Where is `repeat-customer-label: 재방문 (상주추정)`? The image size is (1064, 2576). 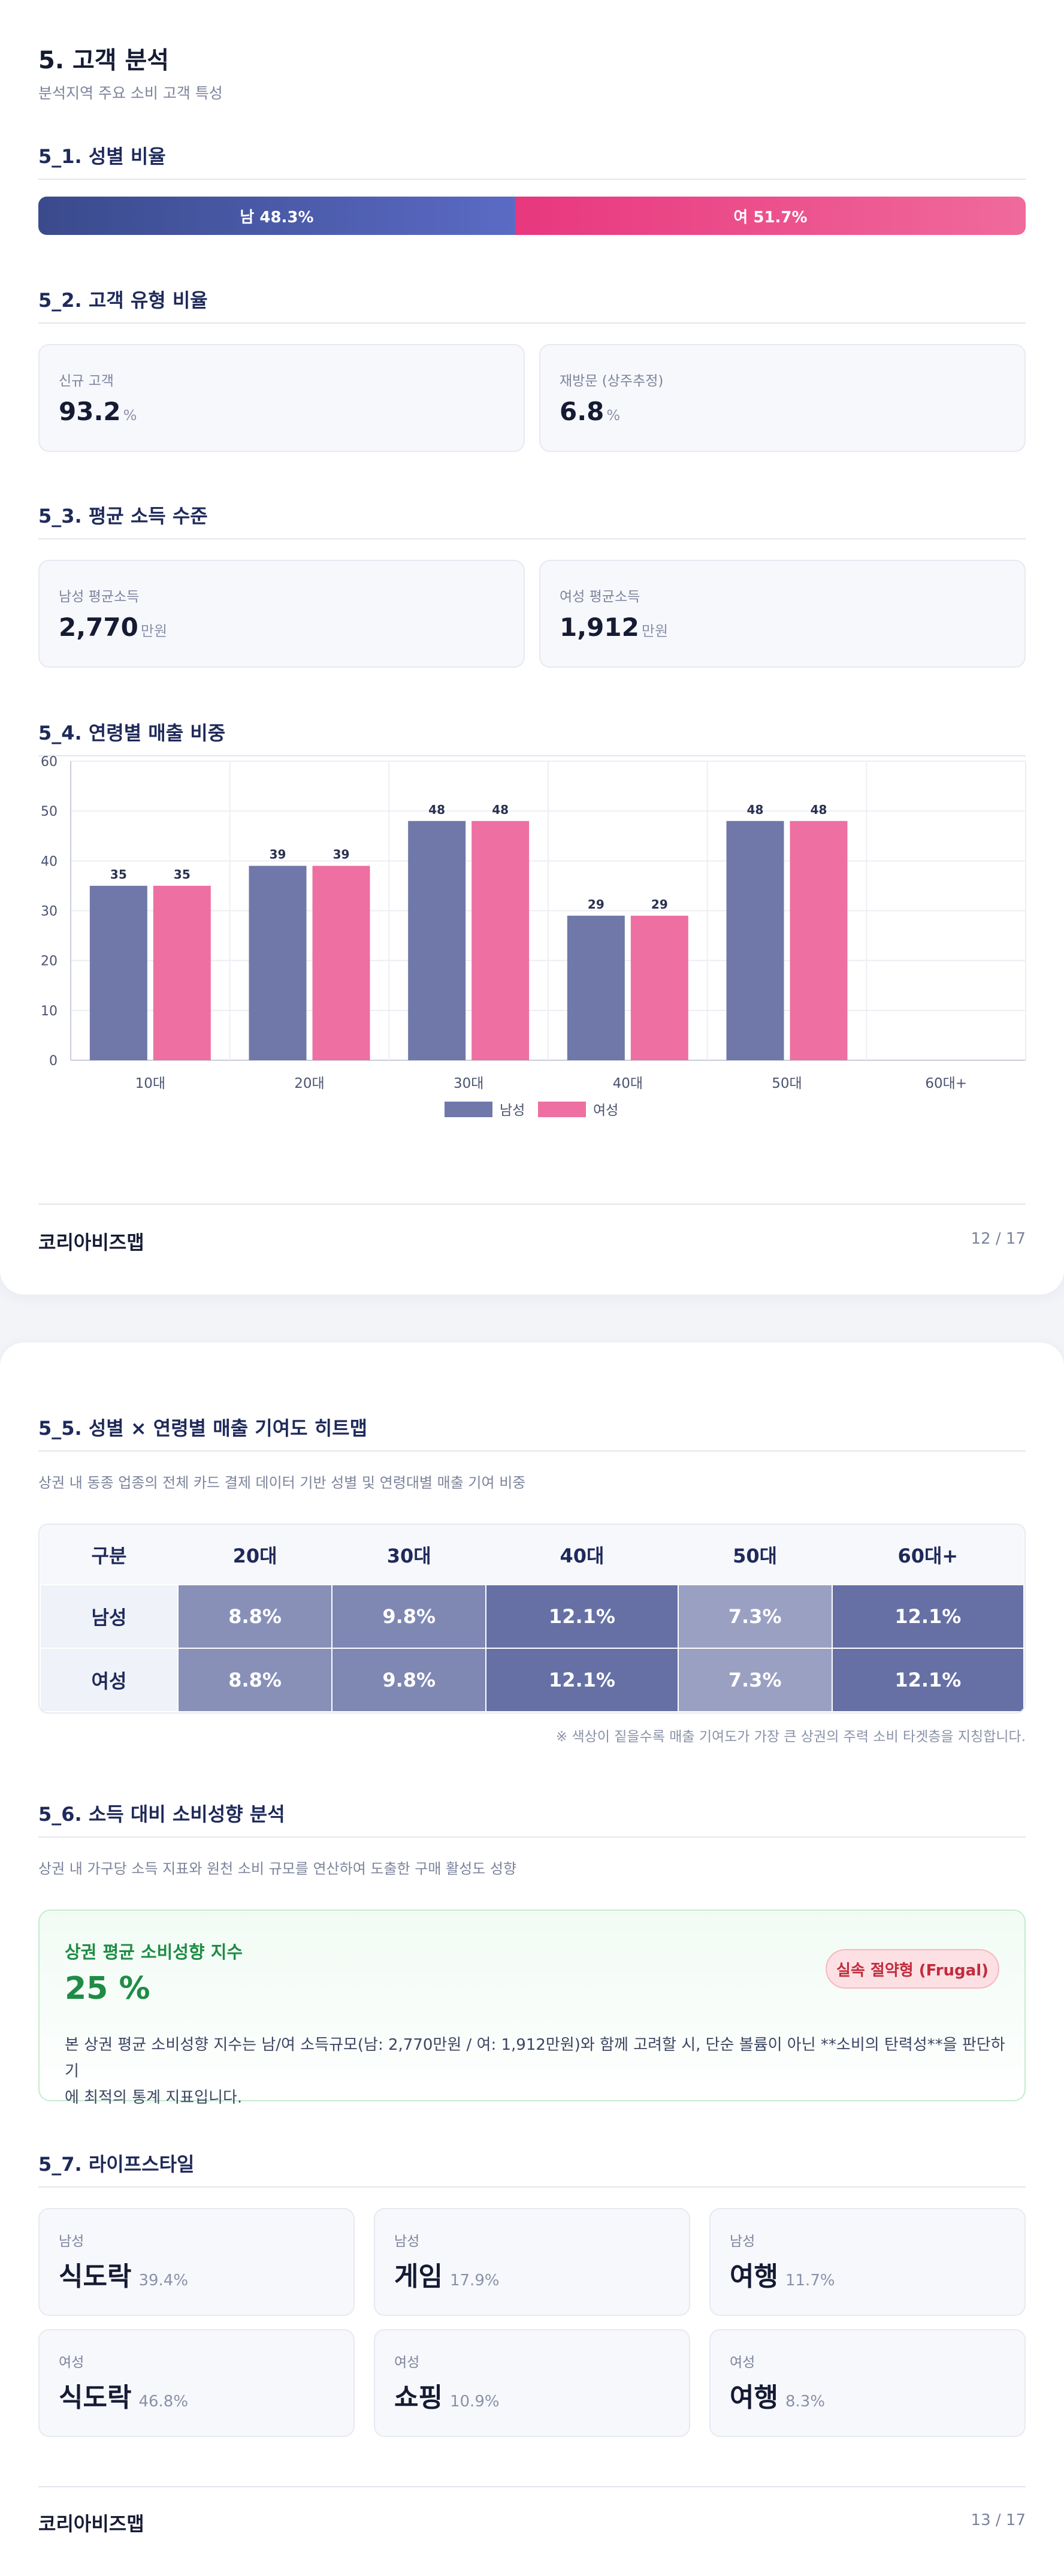
repeat-customer-label: 재방문 (상주추정) is located at coordinates (612, 381).